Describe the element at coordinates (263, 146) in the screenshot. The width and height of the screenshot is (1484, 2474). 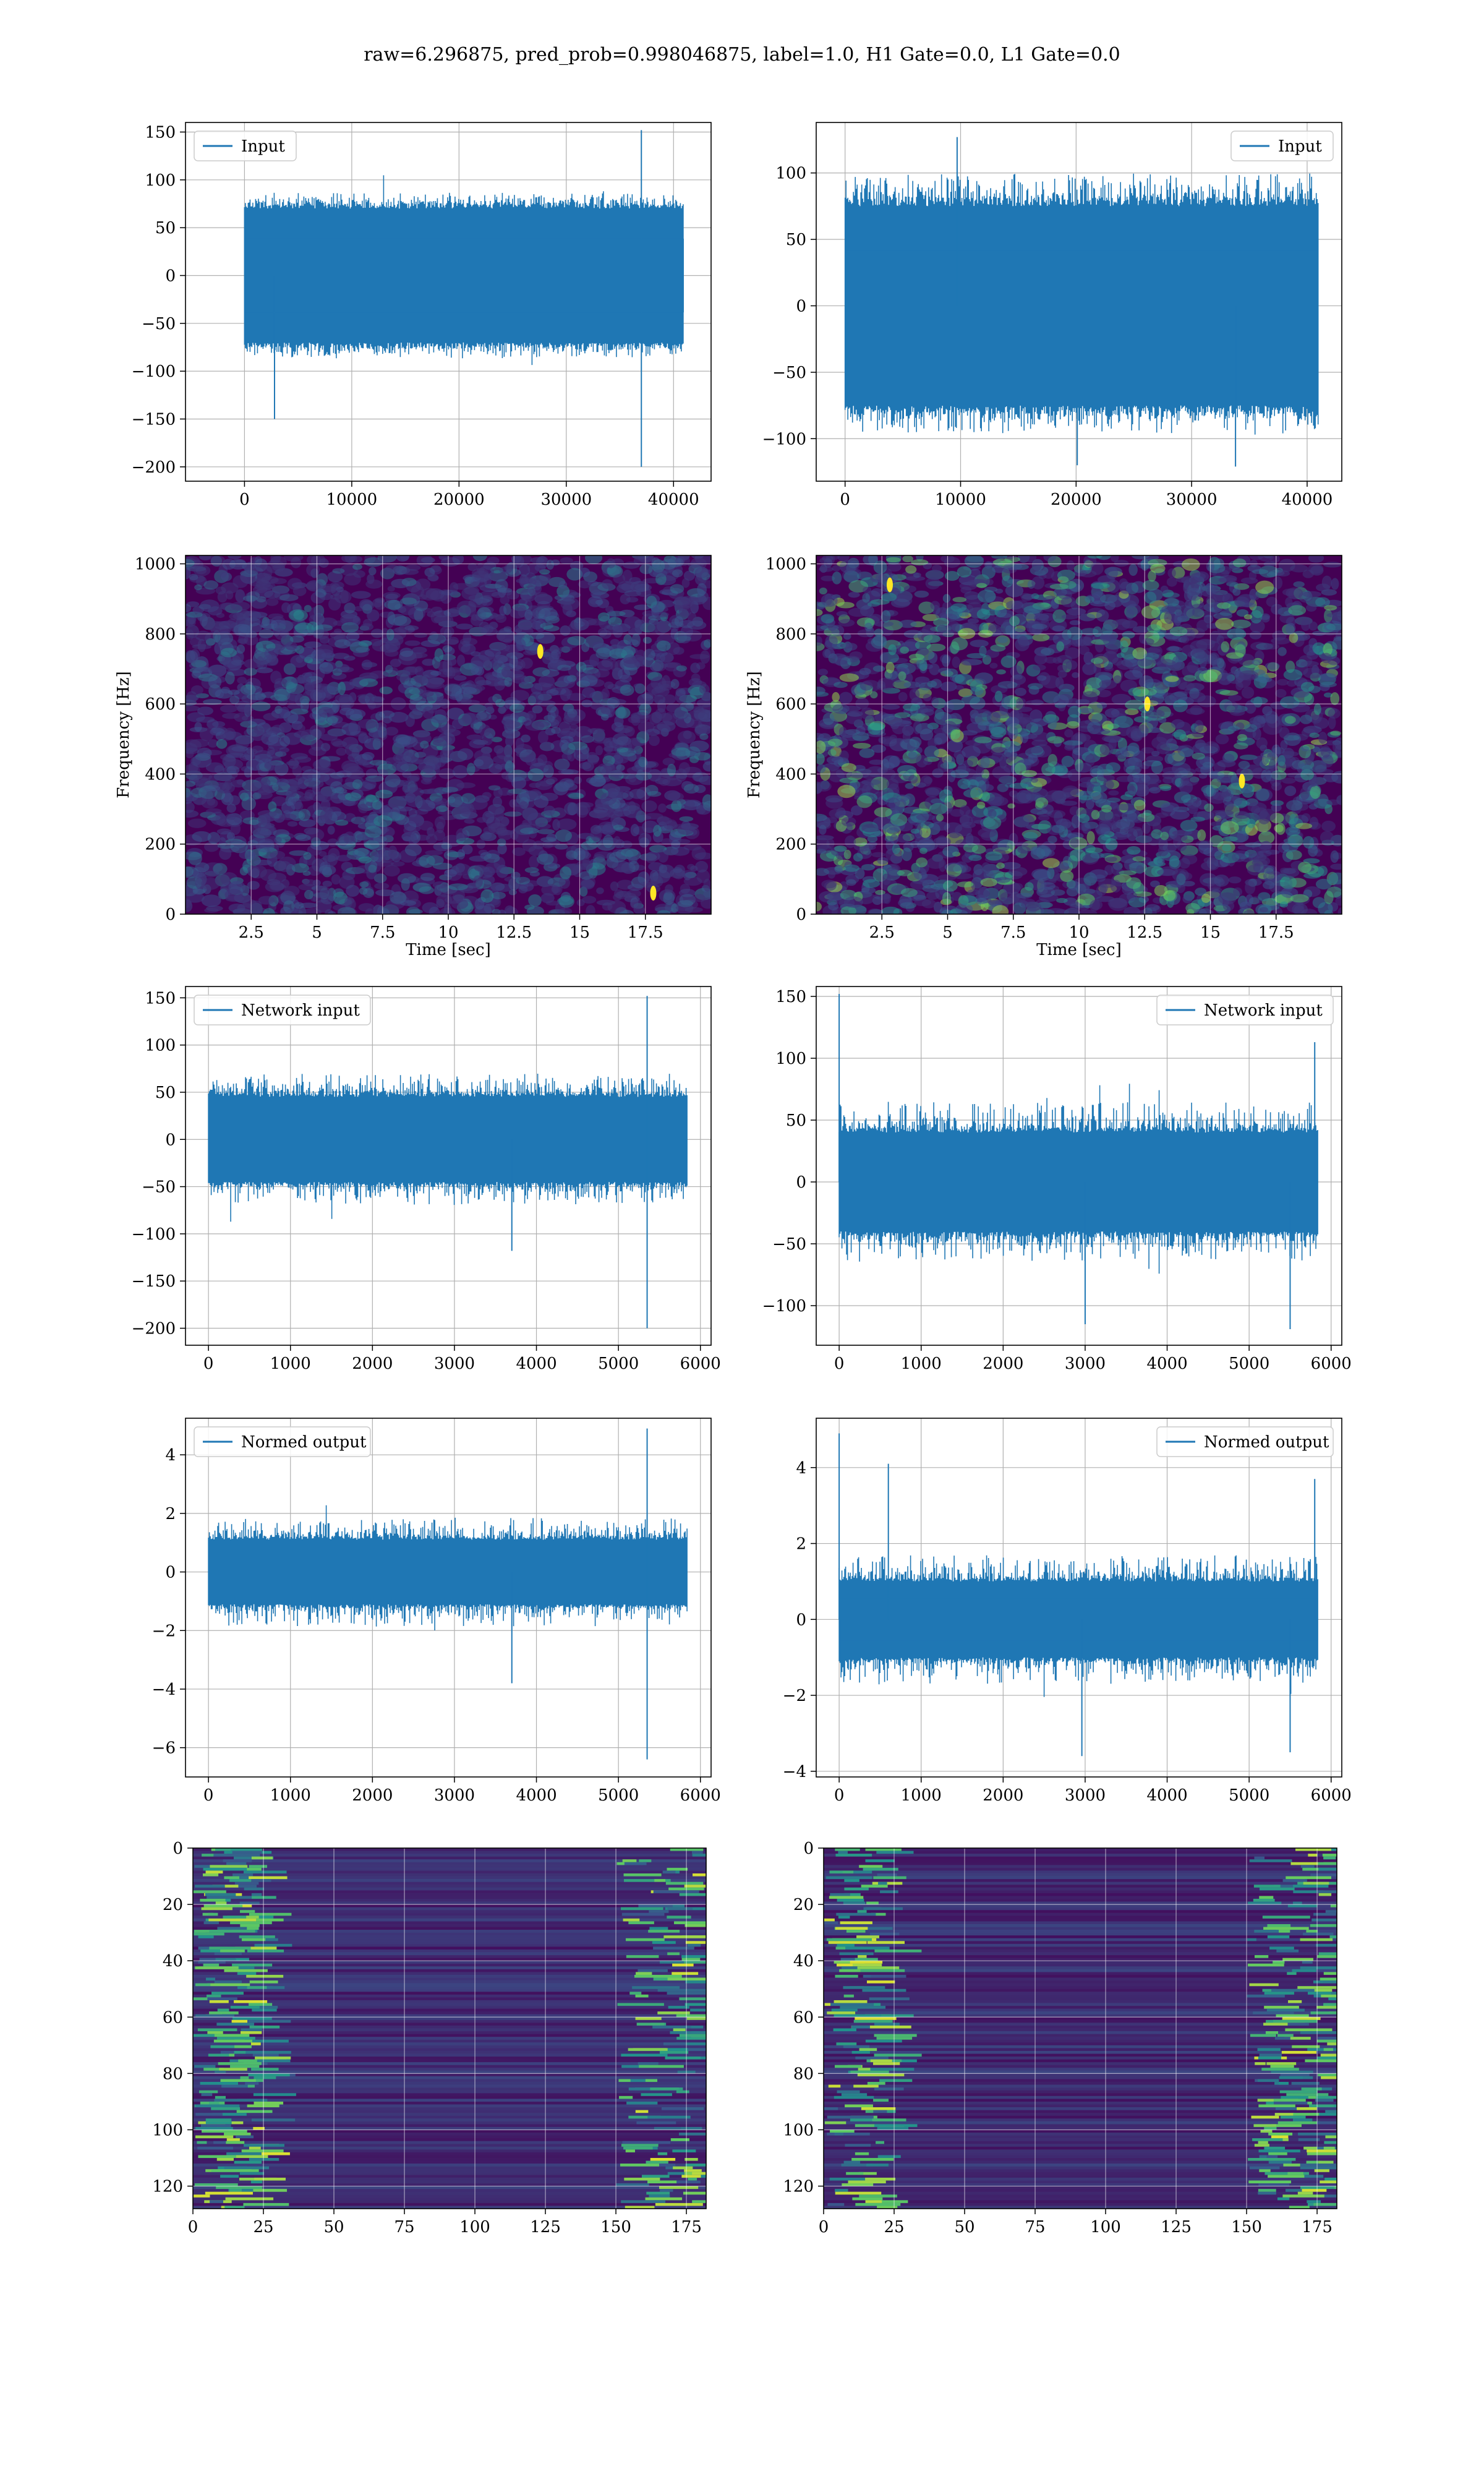
I see `legend-label: Input` at that location.